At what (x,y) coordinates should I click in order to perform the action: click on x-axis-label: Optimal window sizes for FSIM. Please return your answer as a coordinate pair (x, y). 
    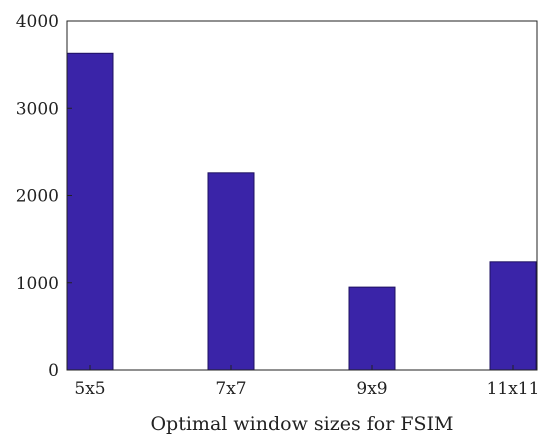
    Looking at the image, I should click on (301, 424).